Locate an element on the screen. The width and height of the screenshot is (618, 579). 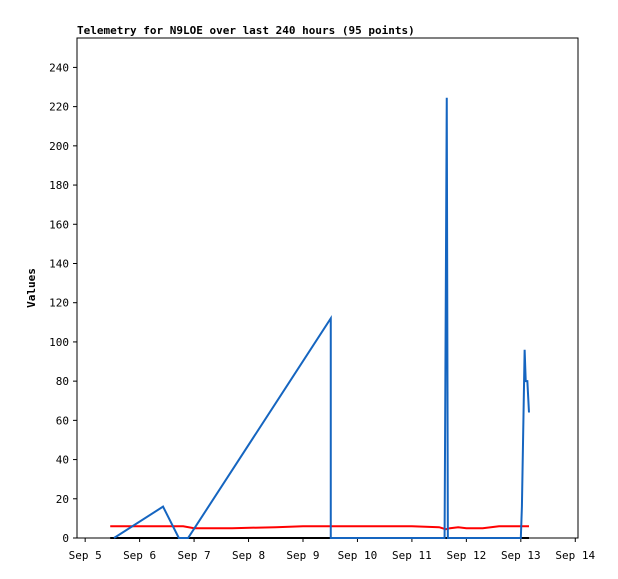
x-tick-label: Sep 13 is located at coordinates (521, 555).